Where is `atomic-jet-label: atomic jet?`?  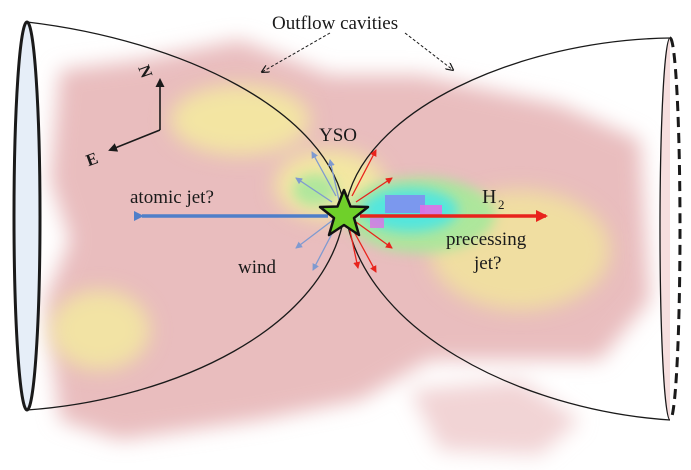
atomic-jet-label: atomic jet? is located at coordinates (172, 197).